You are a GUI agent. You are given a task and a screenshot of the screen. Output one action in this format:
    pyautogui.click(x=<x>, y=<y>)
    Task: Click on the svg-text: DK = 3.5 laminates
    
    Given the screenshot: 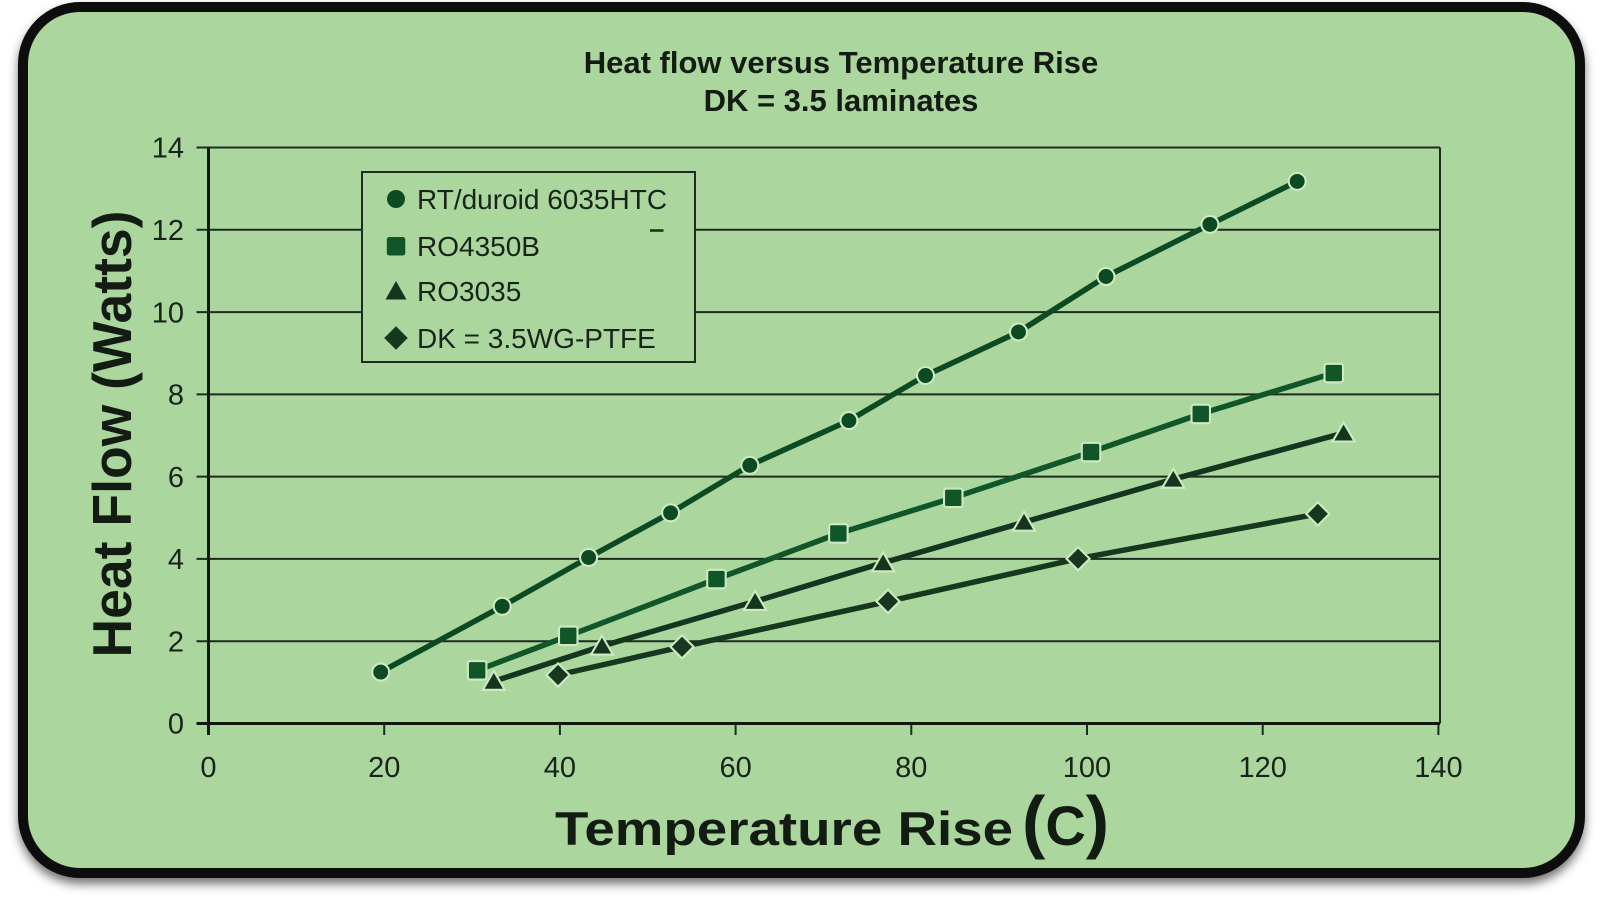 What is the action you would take?
    pyautogui.click(x=841, y=100)
    